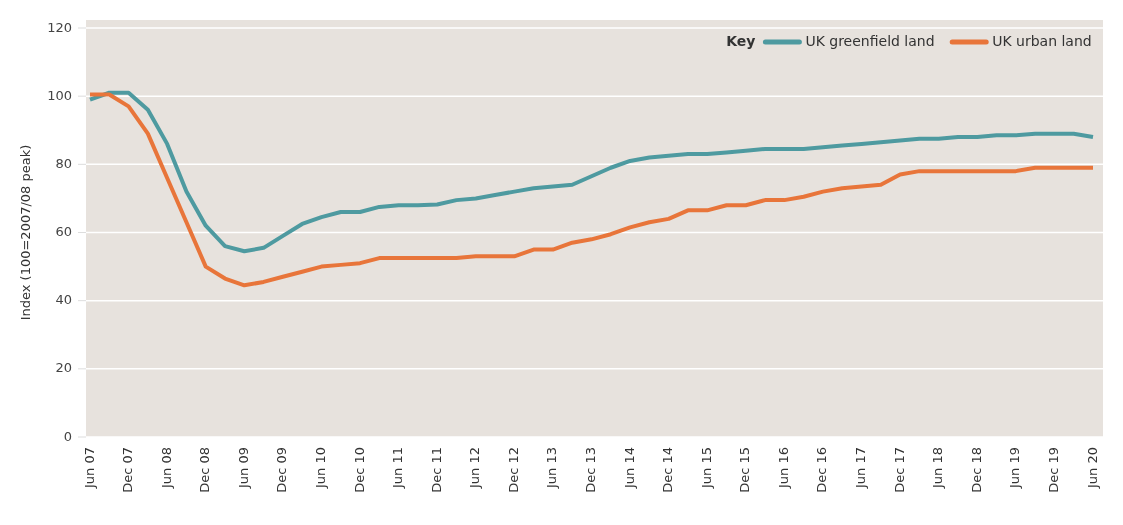 This screenshot has height=525, width=1123. I want to click on x-tick-label: Dec 08, so click(205, 470).